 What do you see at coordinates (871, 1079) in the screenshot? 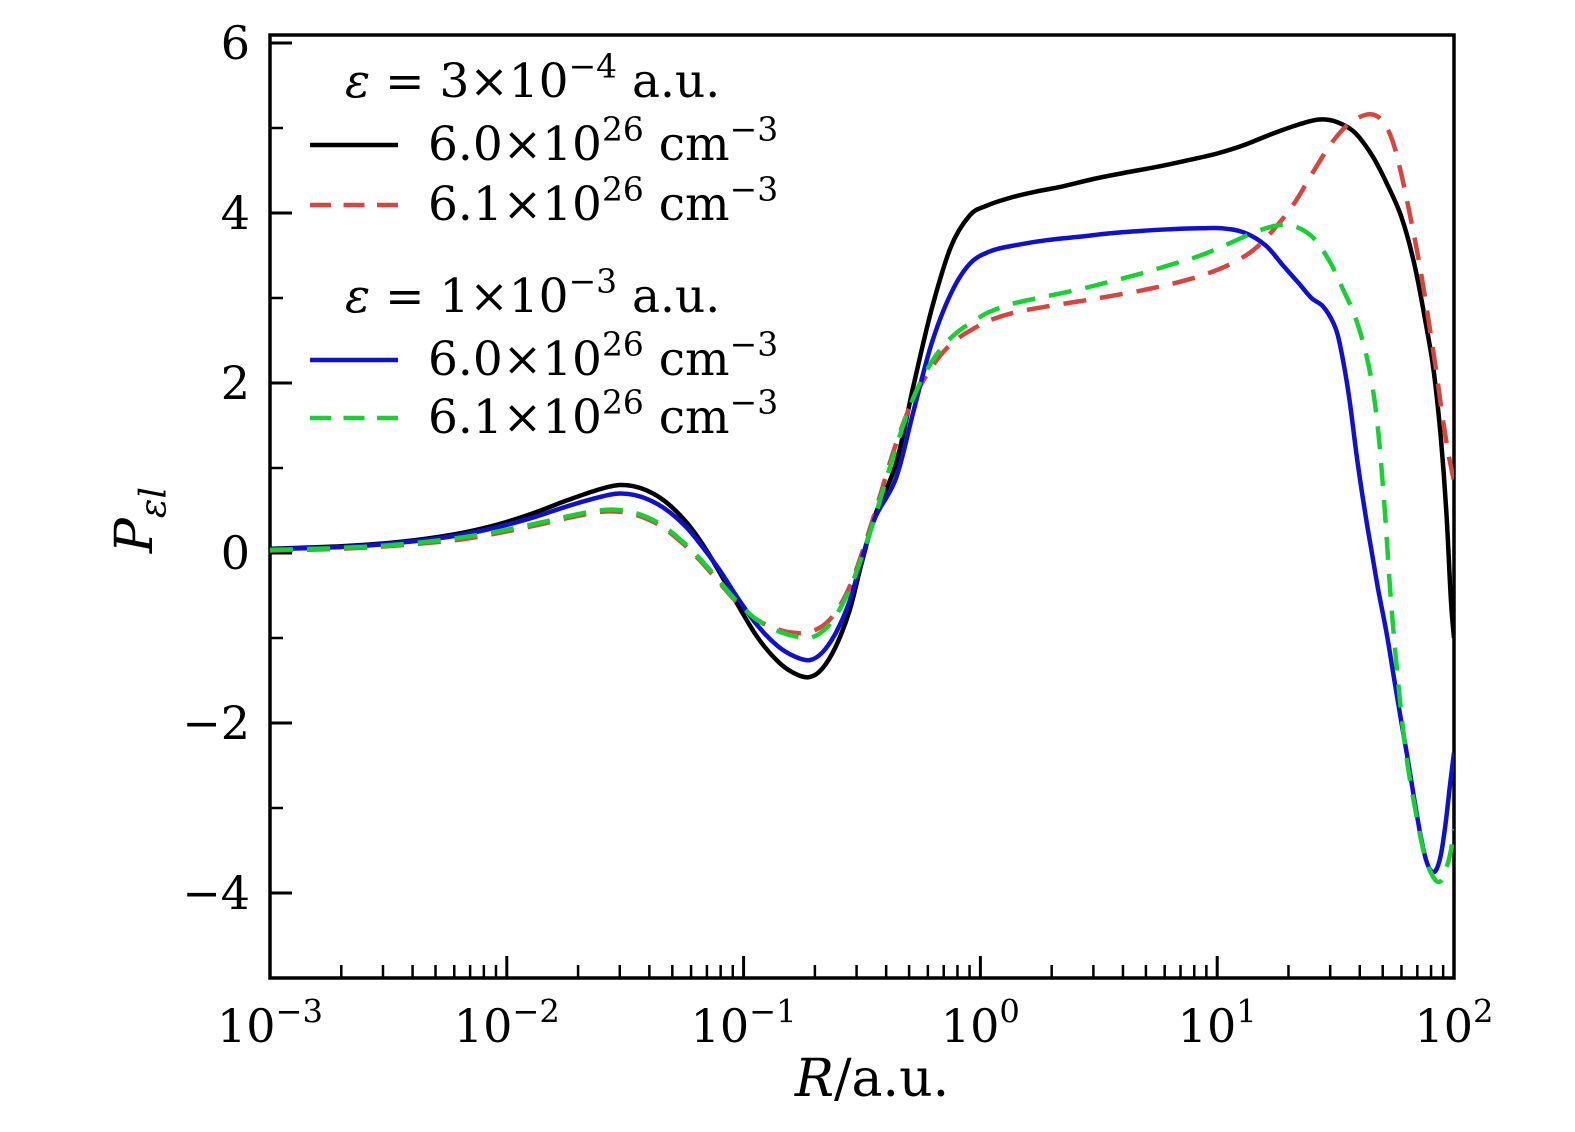
I see `x-axis-title: R/a.u.` at bounding box center [871, 1079].